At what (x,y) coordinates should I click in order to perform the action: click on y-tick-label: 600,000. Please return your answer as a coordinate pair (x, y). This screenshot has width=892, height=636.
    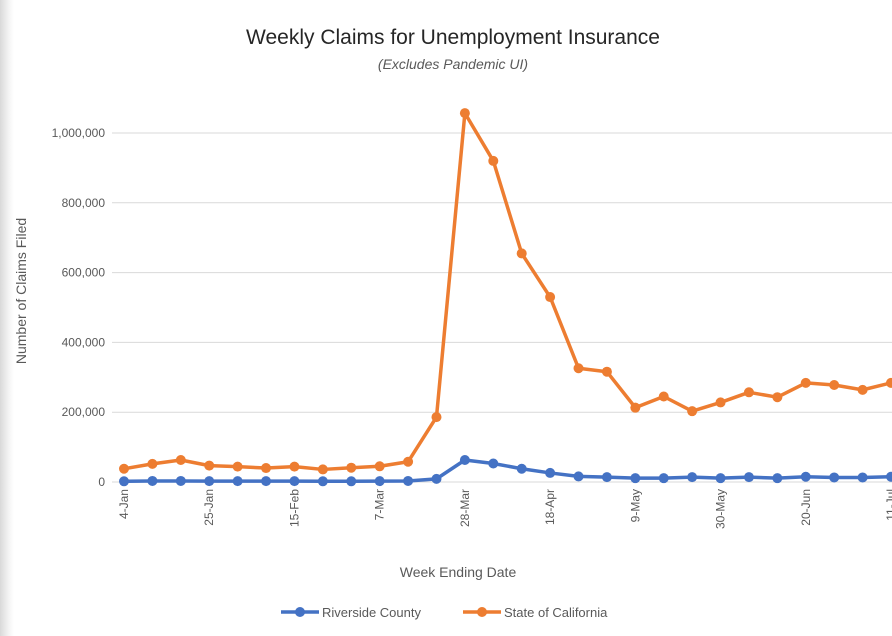
    Looking at the image, I should click on (84, 273).